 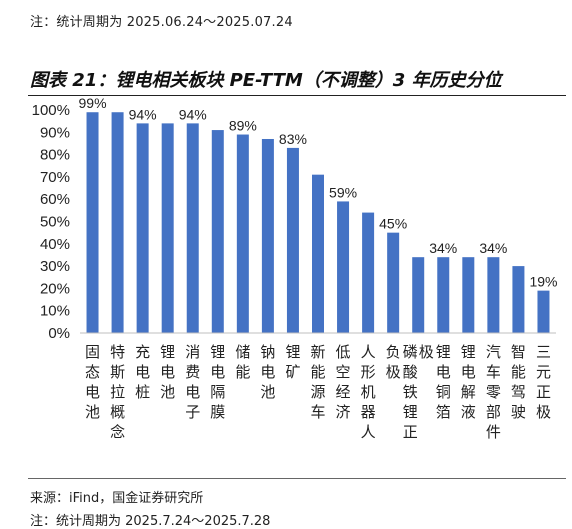 I want to click on y-tick-label: 70%, so click(x=55, y=177).